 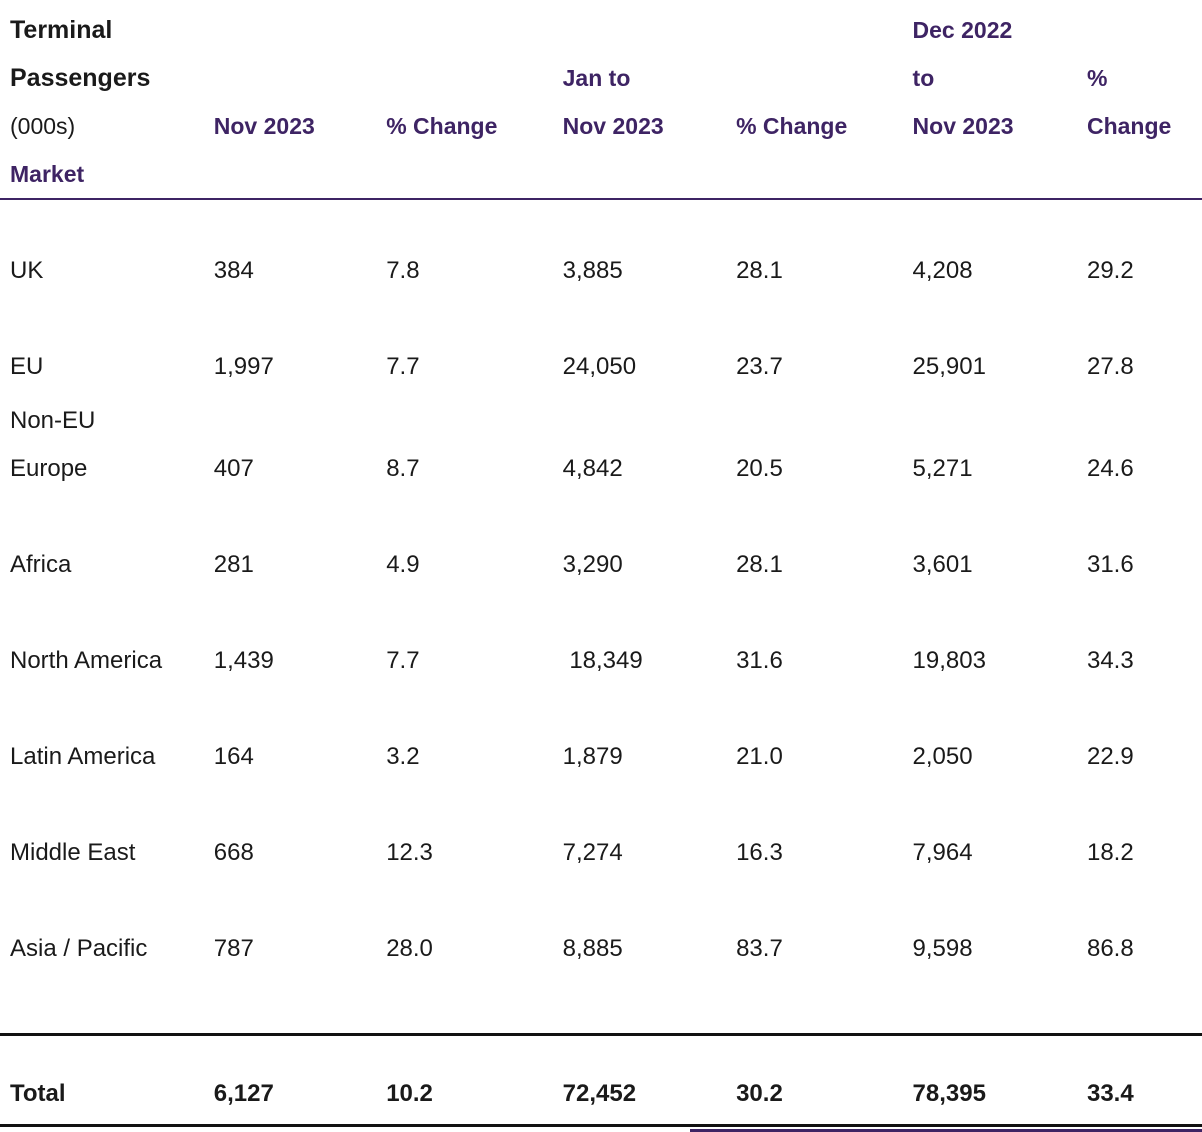 I want to click on value-cell: 4.9, so click(x=403, y=564).